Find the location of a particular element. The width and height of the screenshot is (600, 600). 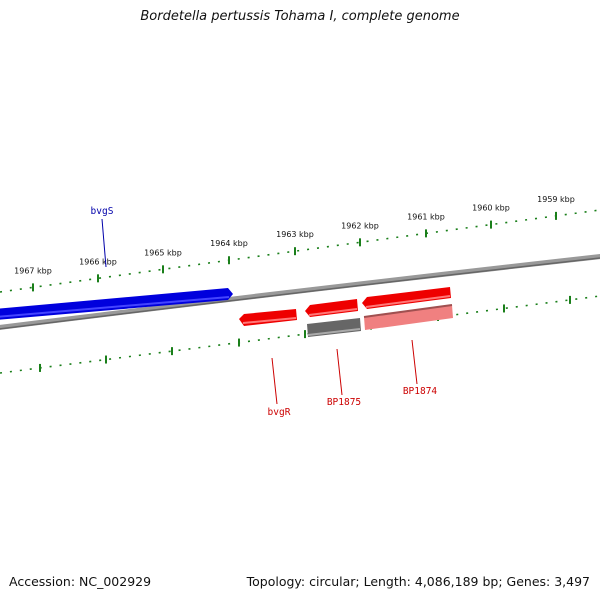

gene-BP1874-leader is located at coordinates (414, 362).